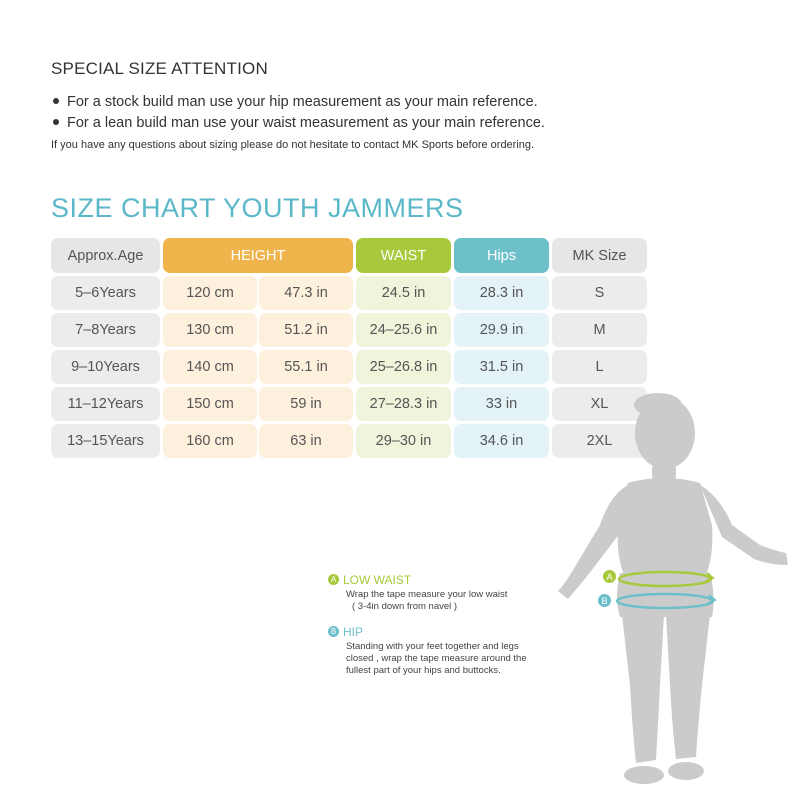 The image size is (800, 800). I want to click on badge-a-icon: A, so click(333, 580).